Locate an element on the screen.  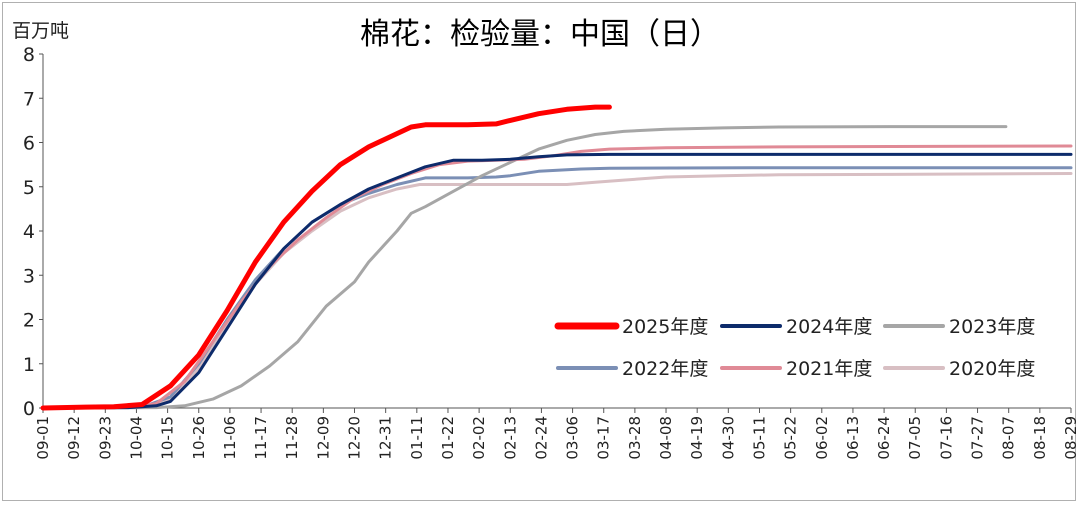
x-tick-label: 06-13 is located at coordinates (853, 438).